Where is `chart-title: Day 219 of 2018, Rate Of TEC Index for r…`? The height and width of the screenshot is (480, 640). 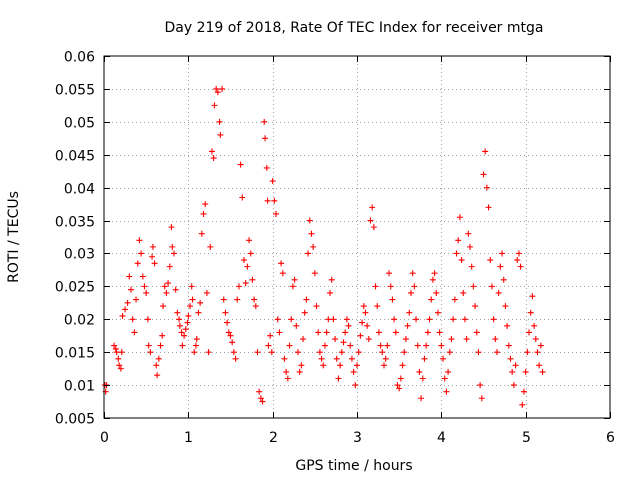
chart-title: Day 219 of 2018, Rate Of TEC Index for r… is located at coordinates (354, 28).